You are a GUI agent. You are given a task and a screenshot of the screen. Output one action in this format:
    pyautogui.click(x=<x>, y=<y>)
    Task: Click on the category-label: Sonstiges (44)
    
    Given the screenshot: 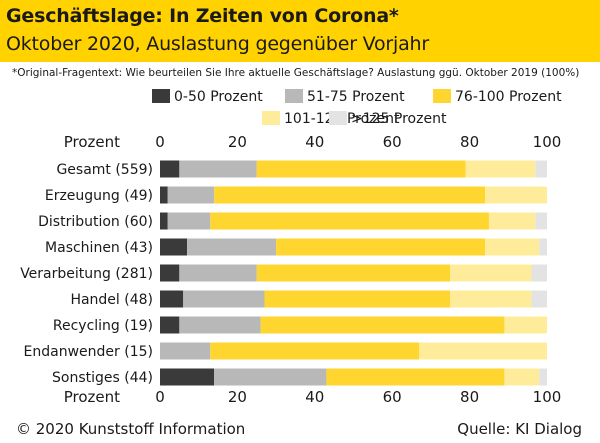 What is the action you would take?
    pyautogui.click(x=102, y=378)
    